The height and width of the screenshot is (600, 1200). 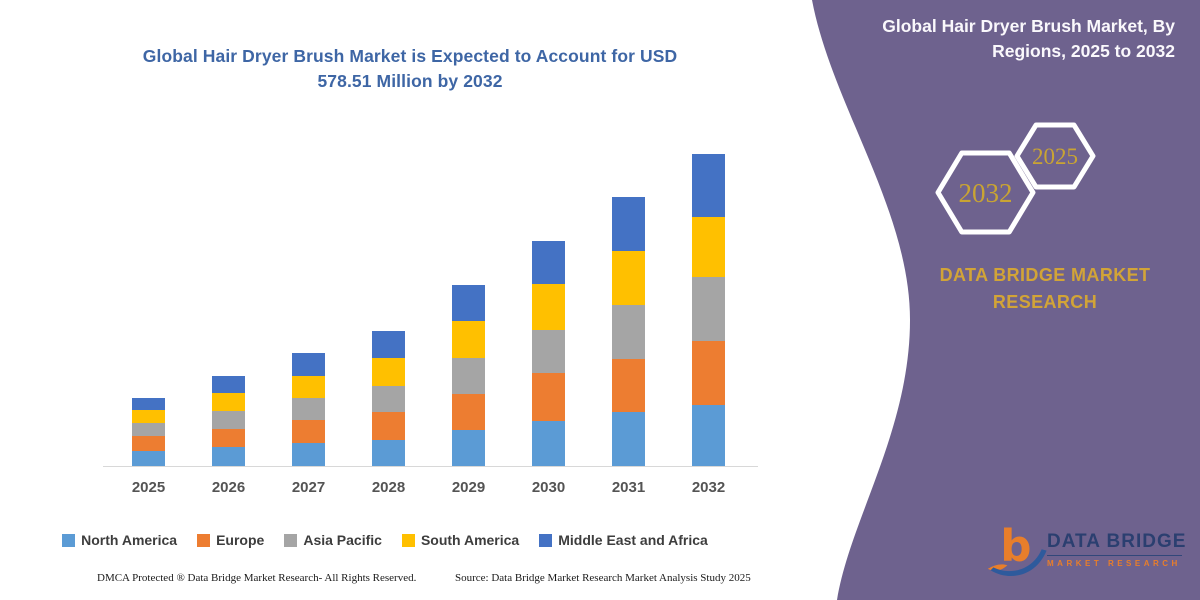 I want to click on x-axis-label-2025: 2025, so click(x=148, y=487).